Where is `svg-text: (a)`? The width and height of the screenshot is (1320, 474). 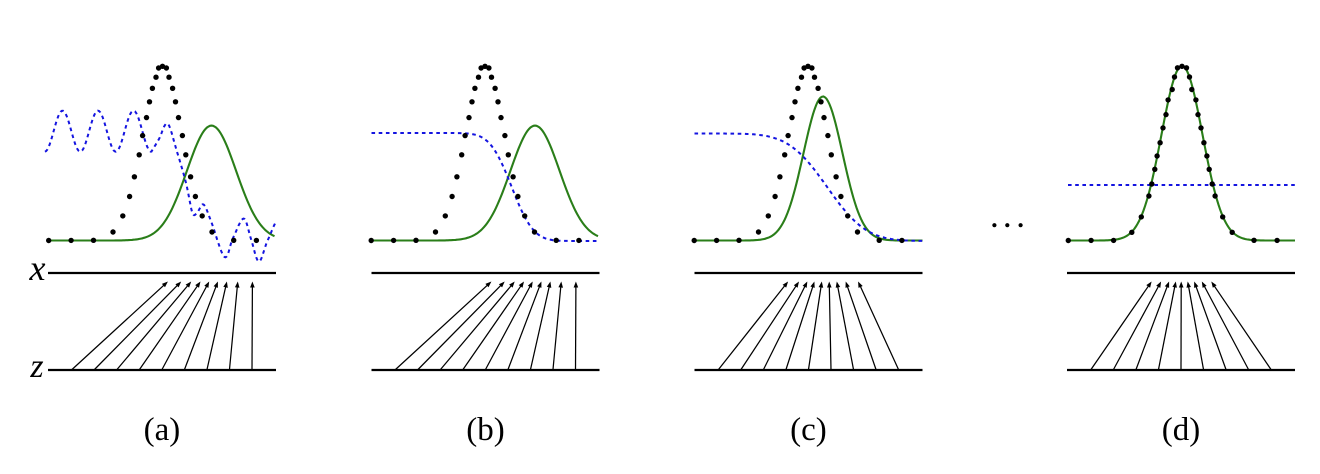 svg-text: (a) is located at coordinates (162, 430).